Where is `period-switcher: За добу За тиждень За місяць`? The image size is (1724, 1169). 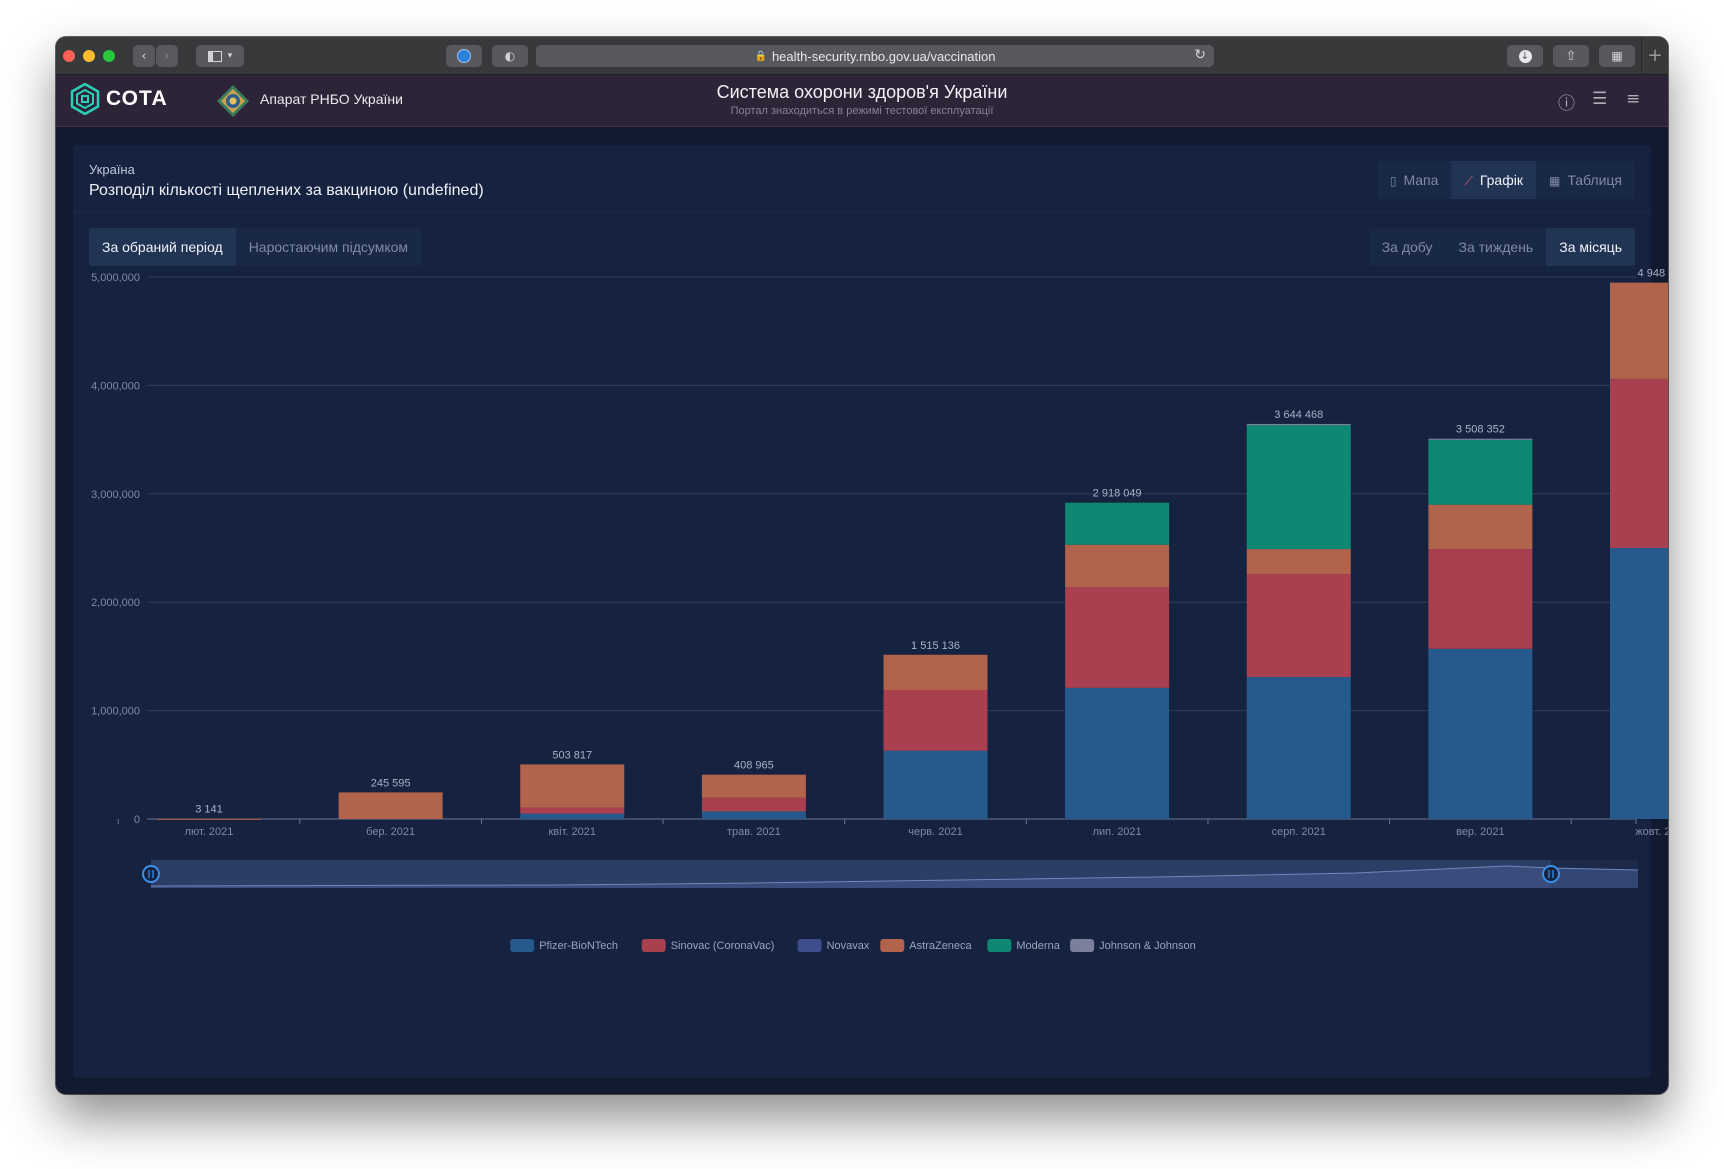
period-switcher: За добу За тиждень За місяць is located at coordinates (1501, 247).